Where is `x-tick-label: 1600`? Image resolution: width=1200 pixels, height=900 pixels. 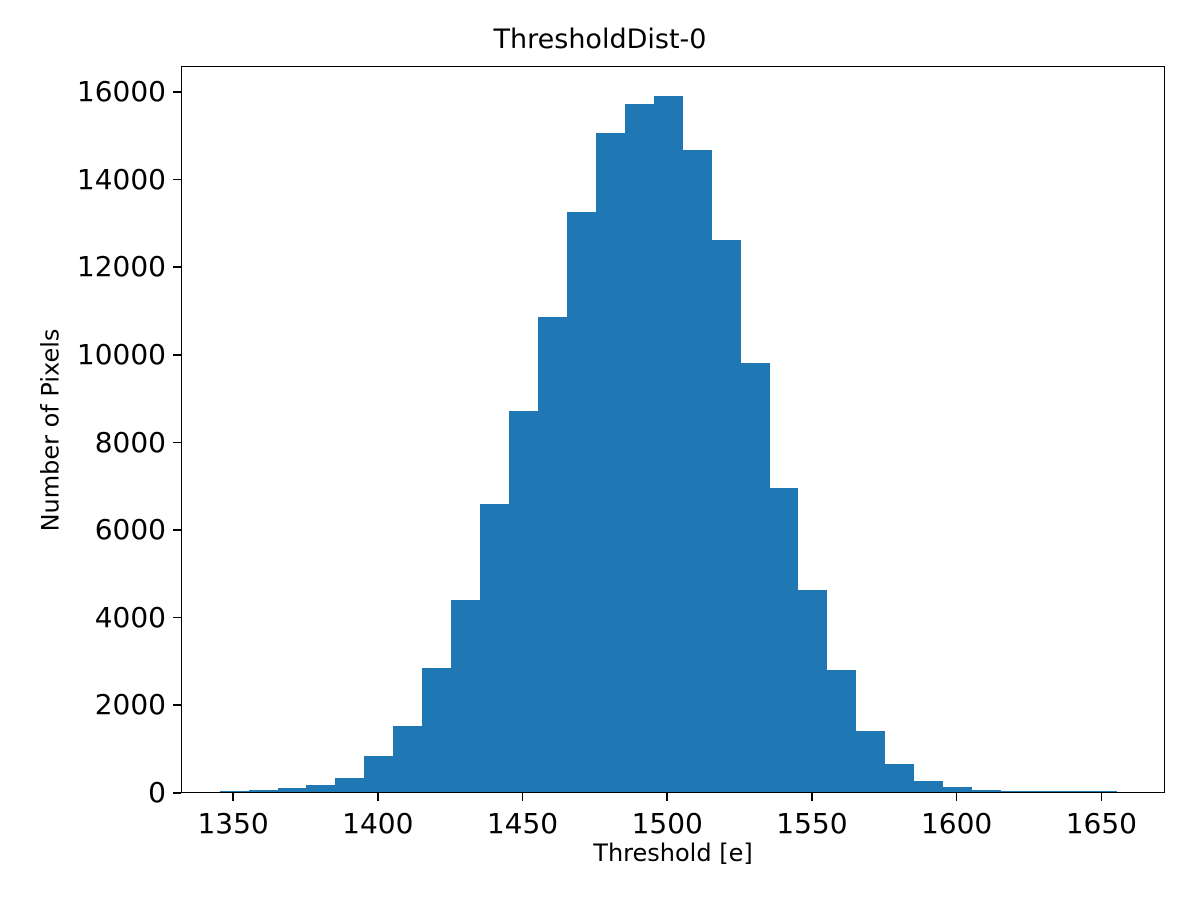
x-tick-label: 1600 is located at coordinates (956, 823).